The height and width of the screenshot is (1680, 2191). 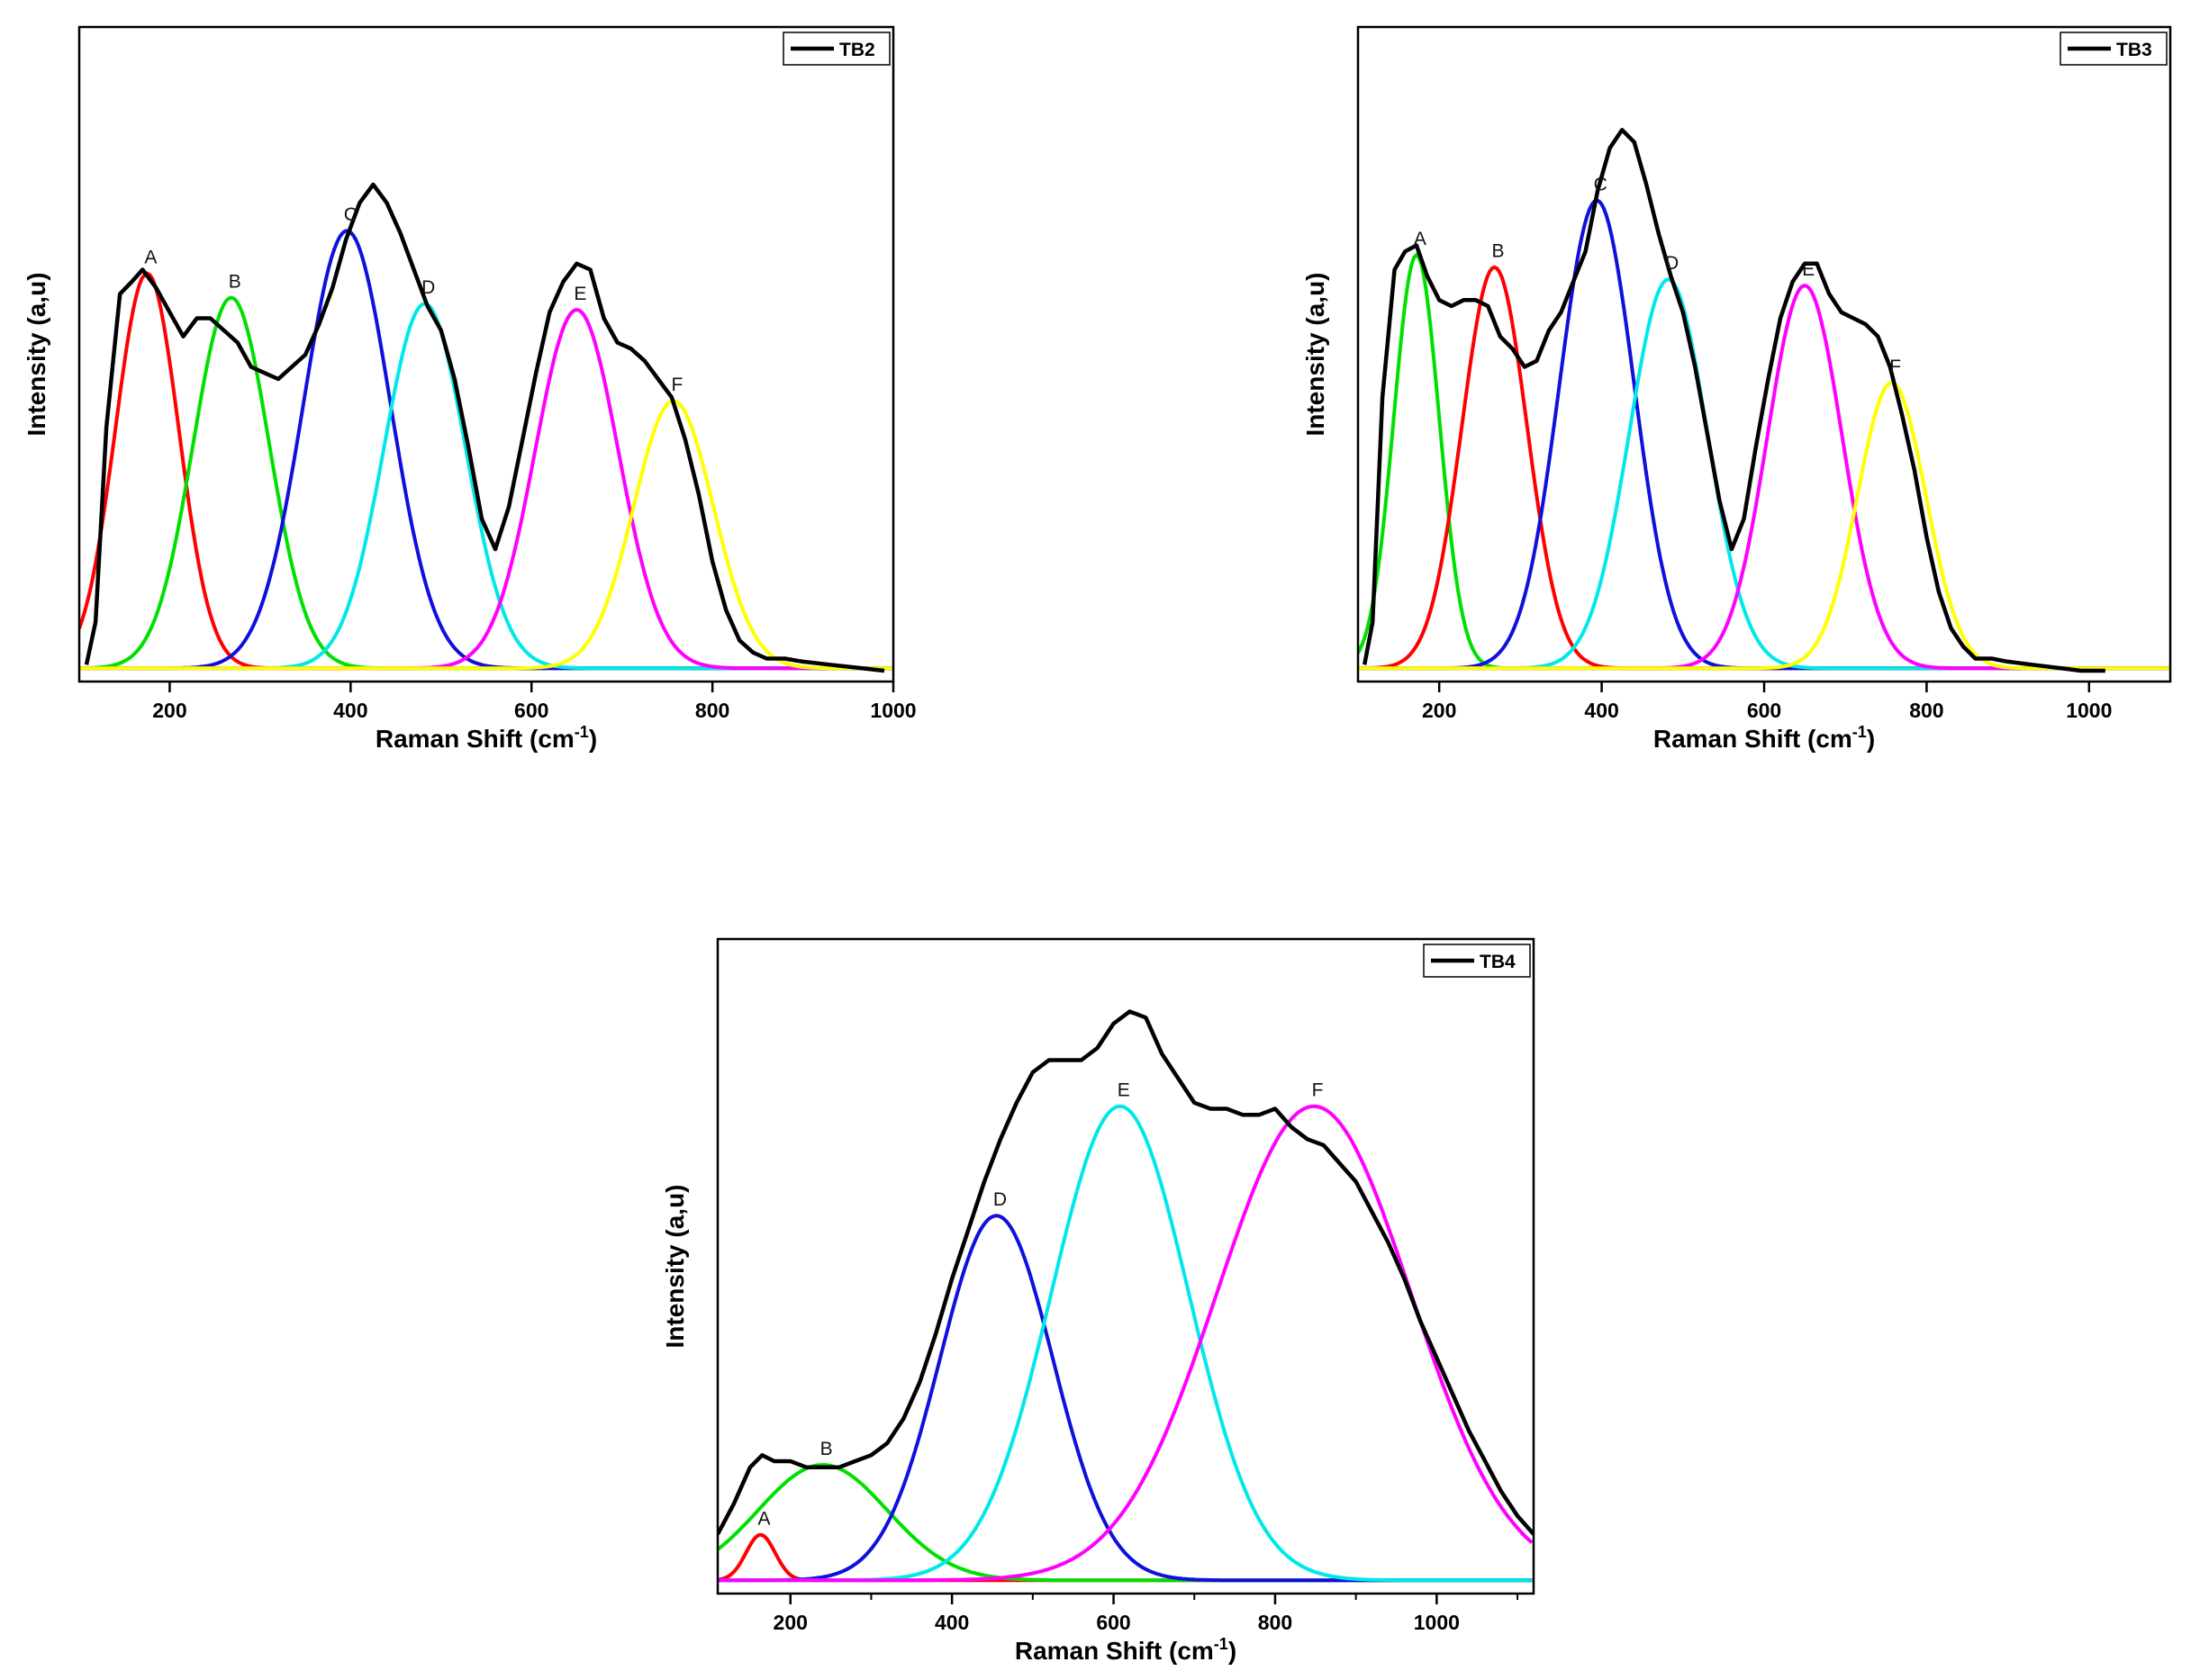 What do you see at coordinates (2134, 50) in the screenshot?
I see `legend-label: TB3` at bounding box center [2134, 50].